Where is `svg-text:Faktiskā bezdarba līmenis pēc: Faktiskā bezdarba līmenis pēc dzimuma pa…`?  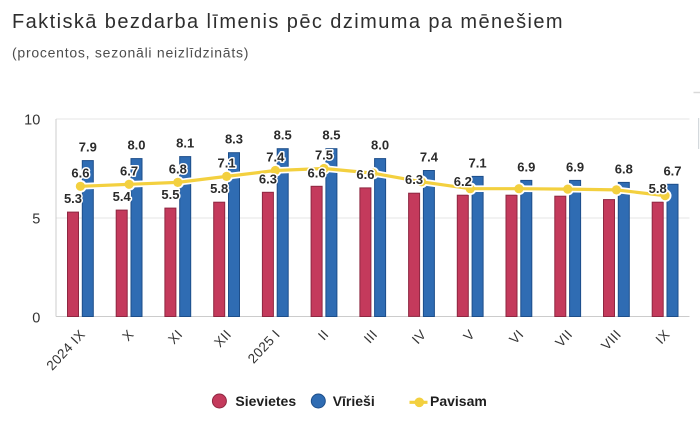 svg-text:Faktiskā bezdarba līmenis pēc: Faktiskā bezdarba līmenis pēc dzimuma pa… is located at coordinates (288, 22).